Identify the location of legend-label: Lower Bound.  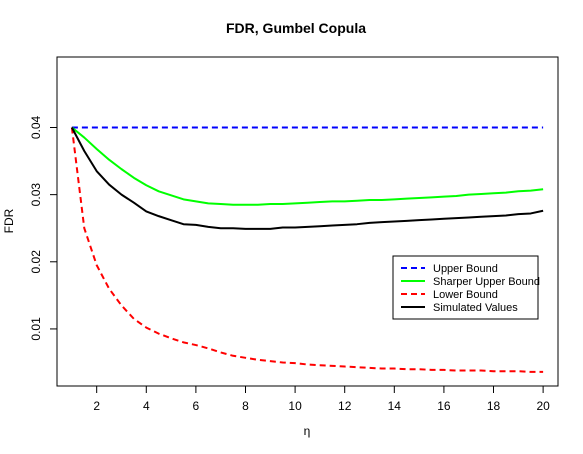
(465, 295).